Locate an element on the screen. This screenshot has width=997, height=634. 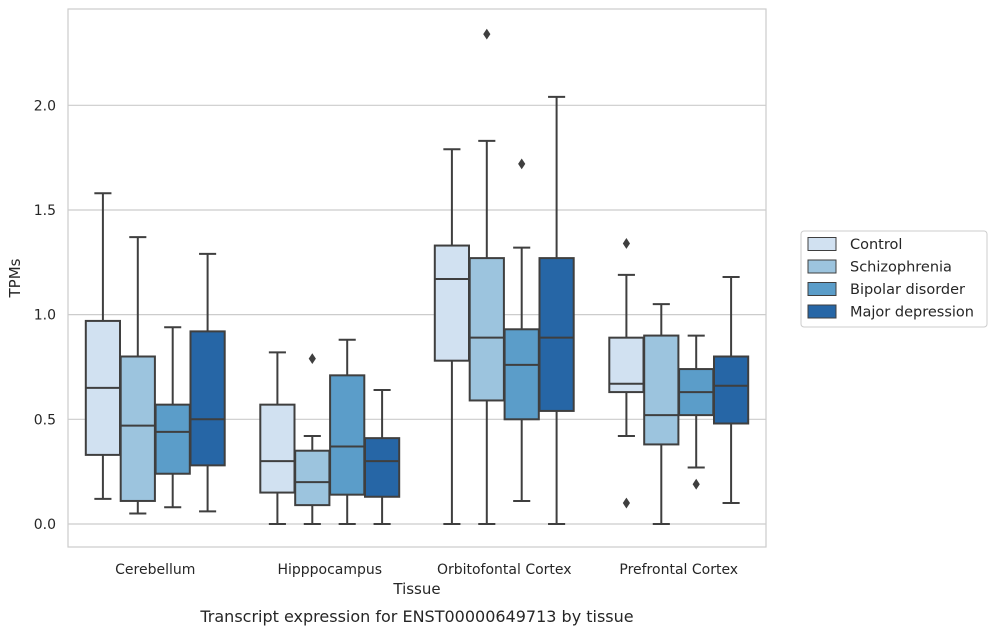
y-tick-label: 0.5 is located at coordinates (45, 420).